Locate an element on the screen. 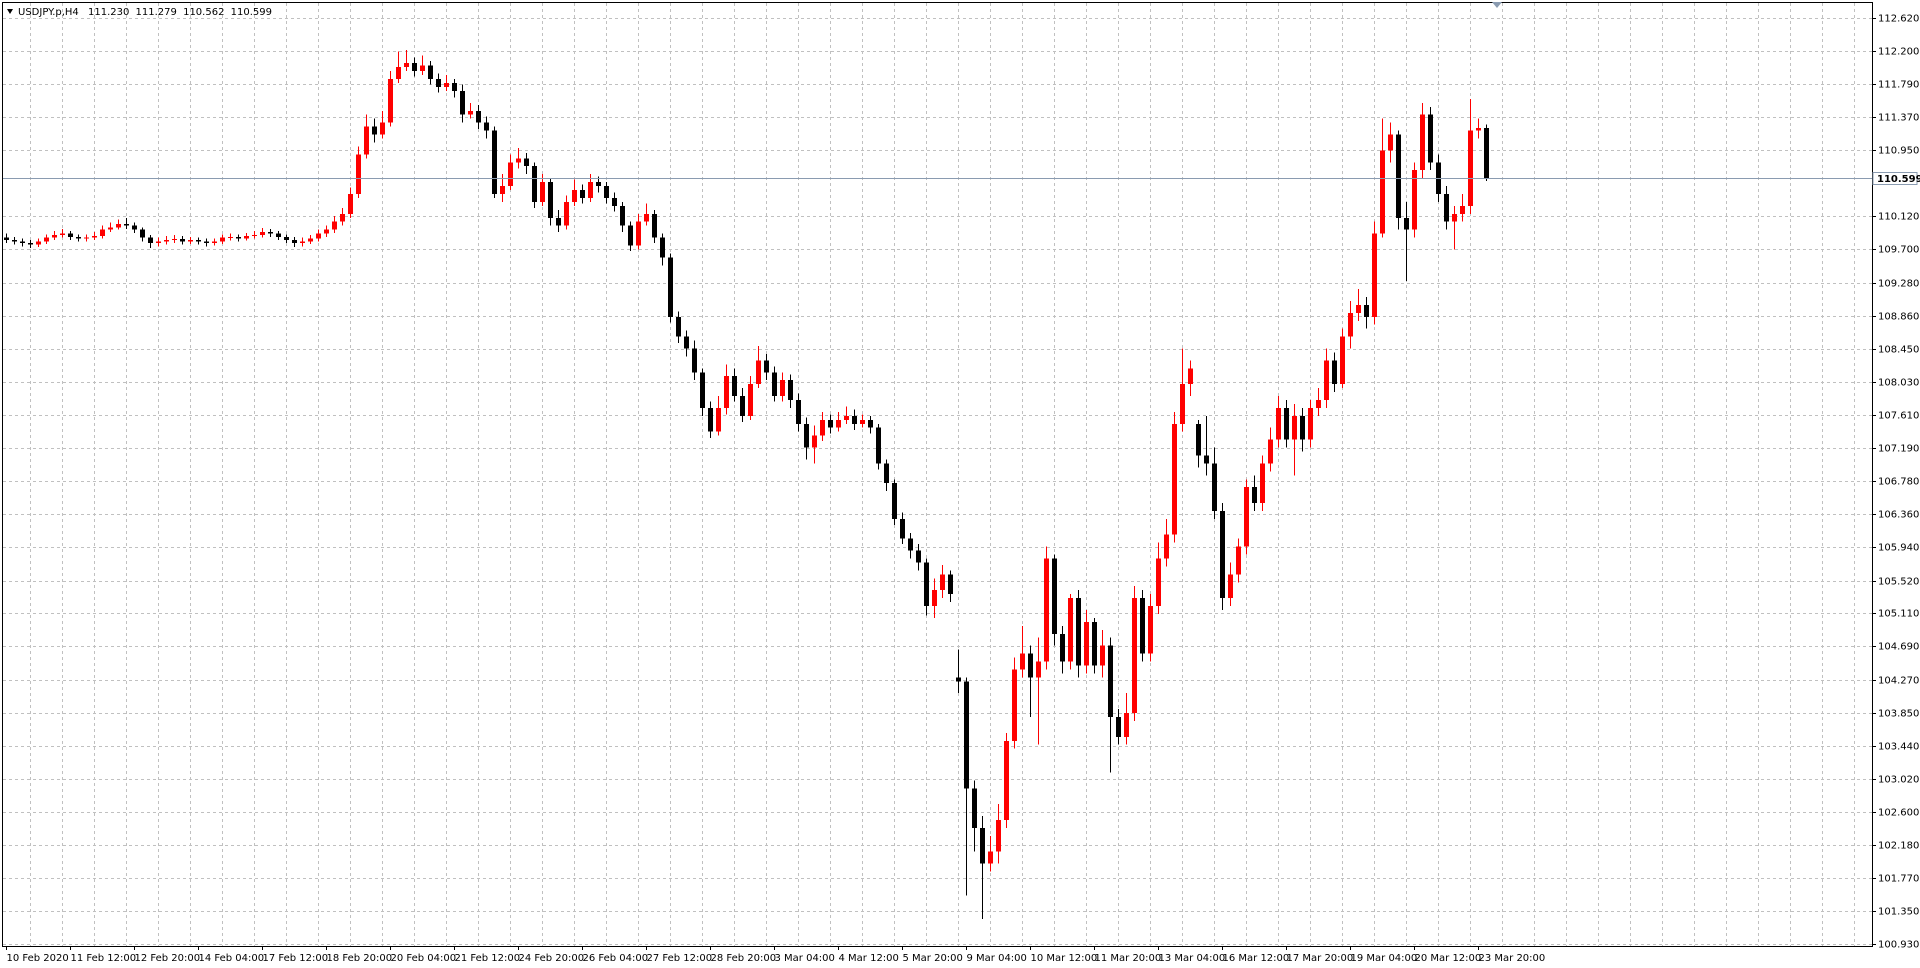  x-tick-label: 3 Mar 04:00 is located at coordinates (805, 958).